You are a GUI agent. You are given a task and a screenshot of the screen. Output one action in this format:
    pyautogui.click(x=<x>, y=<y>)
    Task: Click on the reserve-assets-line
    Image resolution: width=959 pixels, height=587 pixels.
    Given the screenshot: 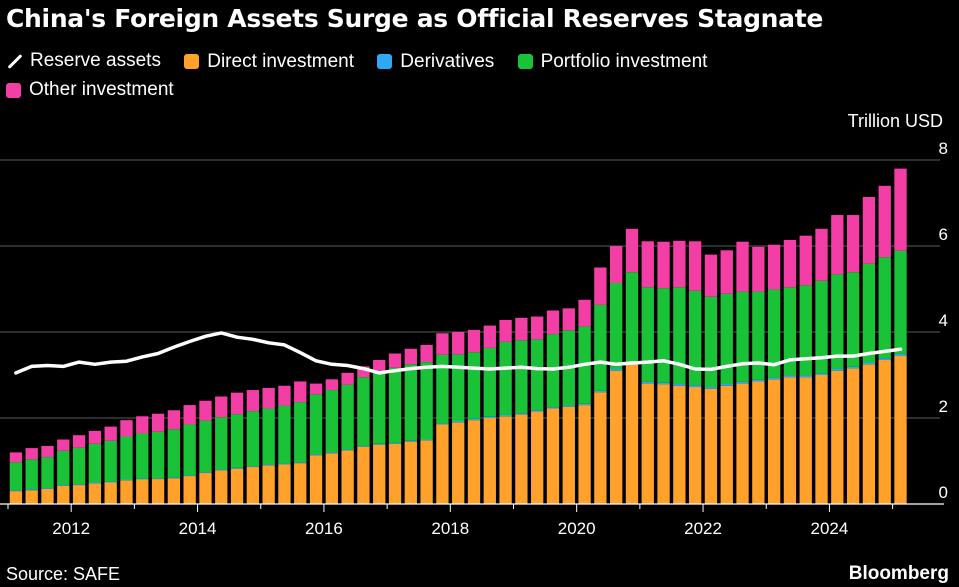 What is the action you would take?
    pyautogui.click(x=458, y=353)
    